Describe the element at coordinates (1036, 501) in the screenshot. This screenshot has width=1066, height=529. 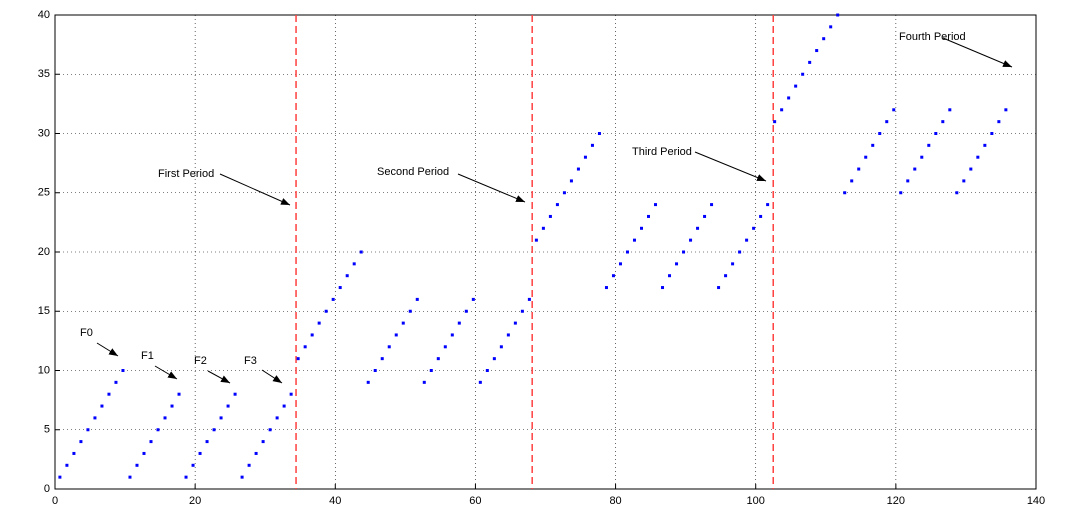
I see `x-tick-label: 140` at that location.